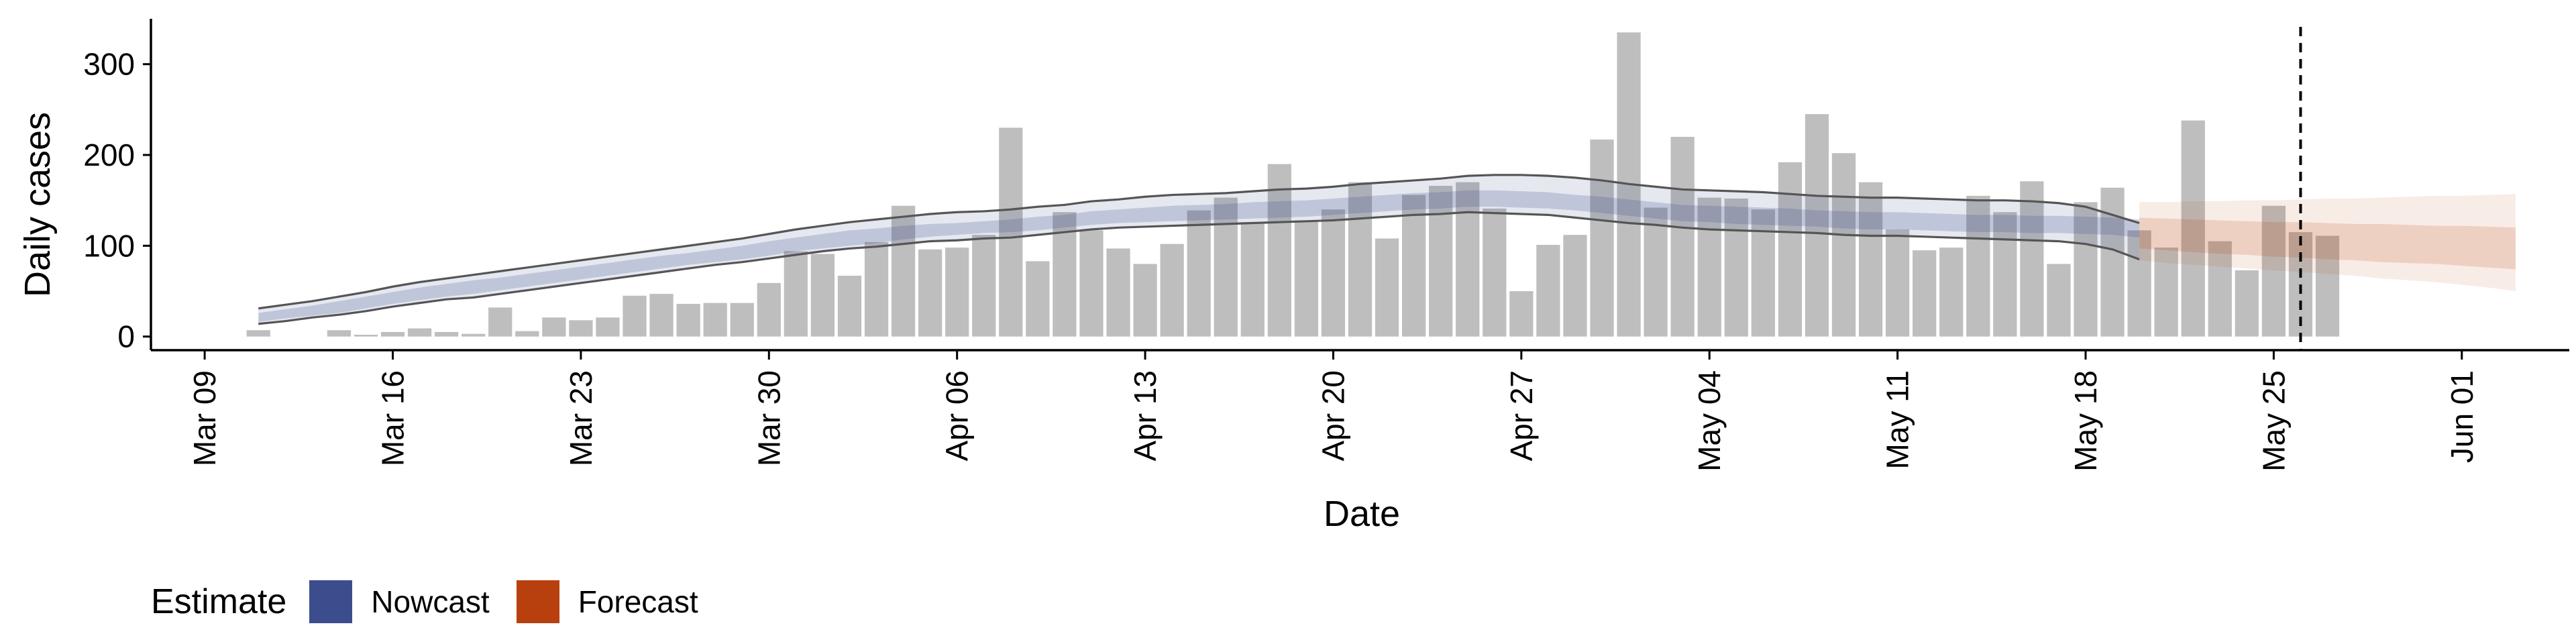  What do you see at coordinates (957, 416) in the screenshot?
I see `x-tick-label: Apr 06` at bounding box center [957, 416].